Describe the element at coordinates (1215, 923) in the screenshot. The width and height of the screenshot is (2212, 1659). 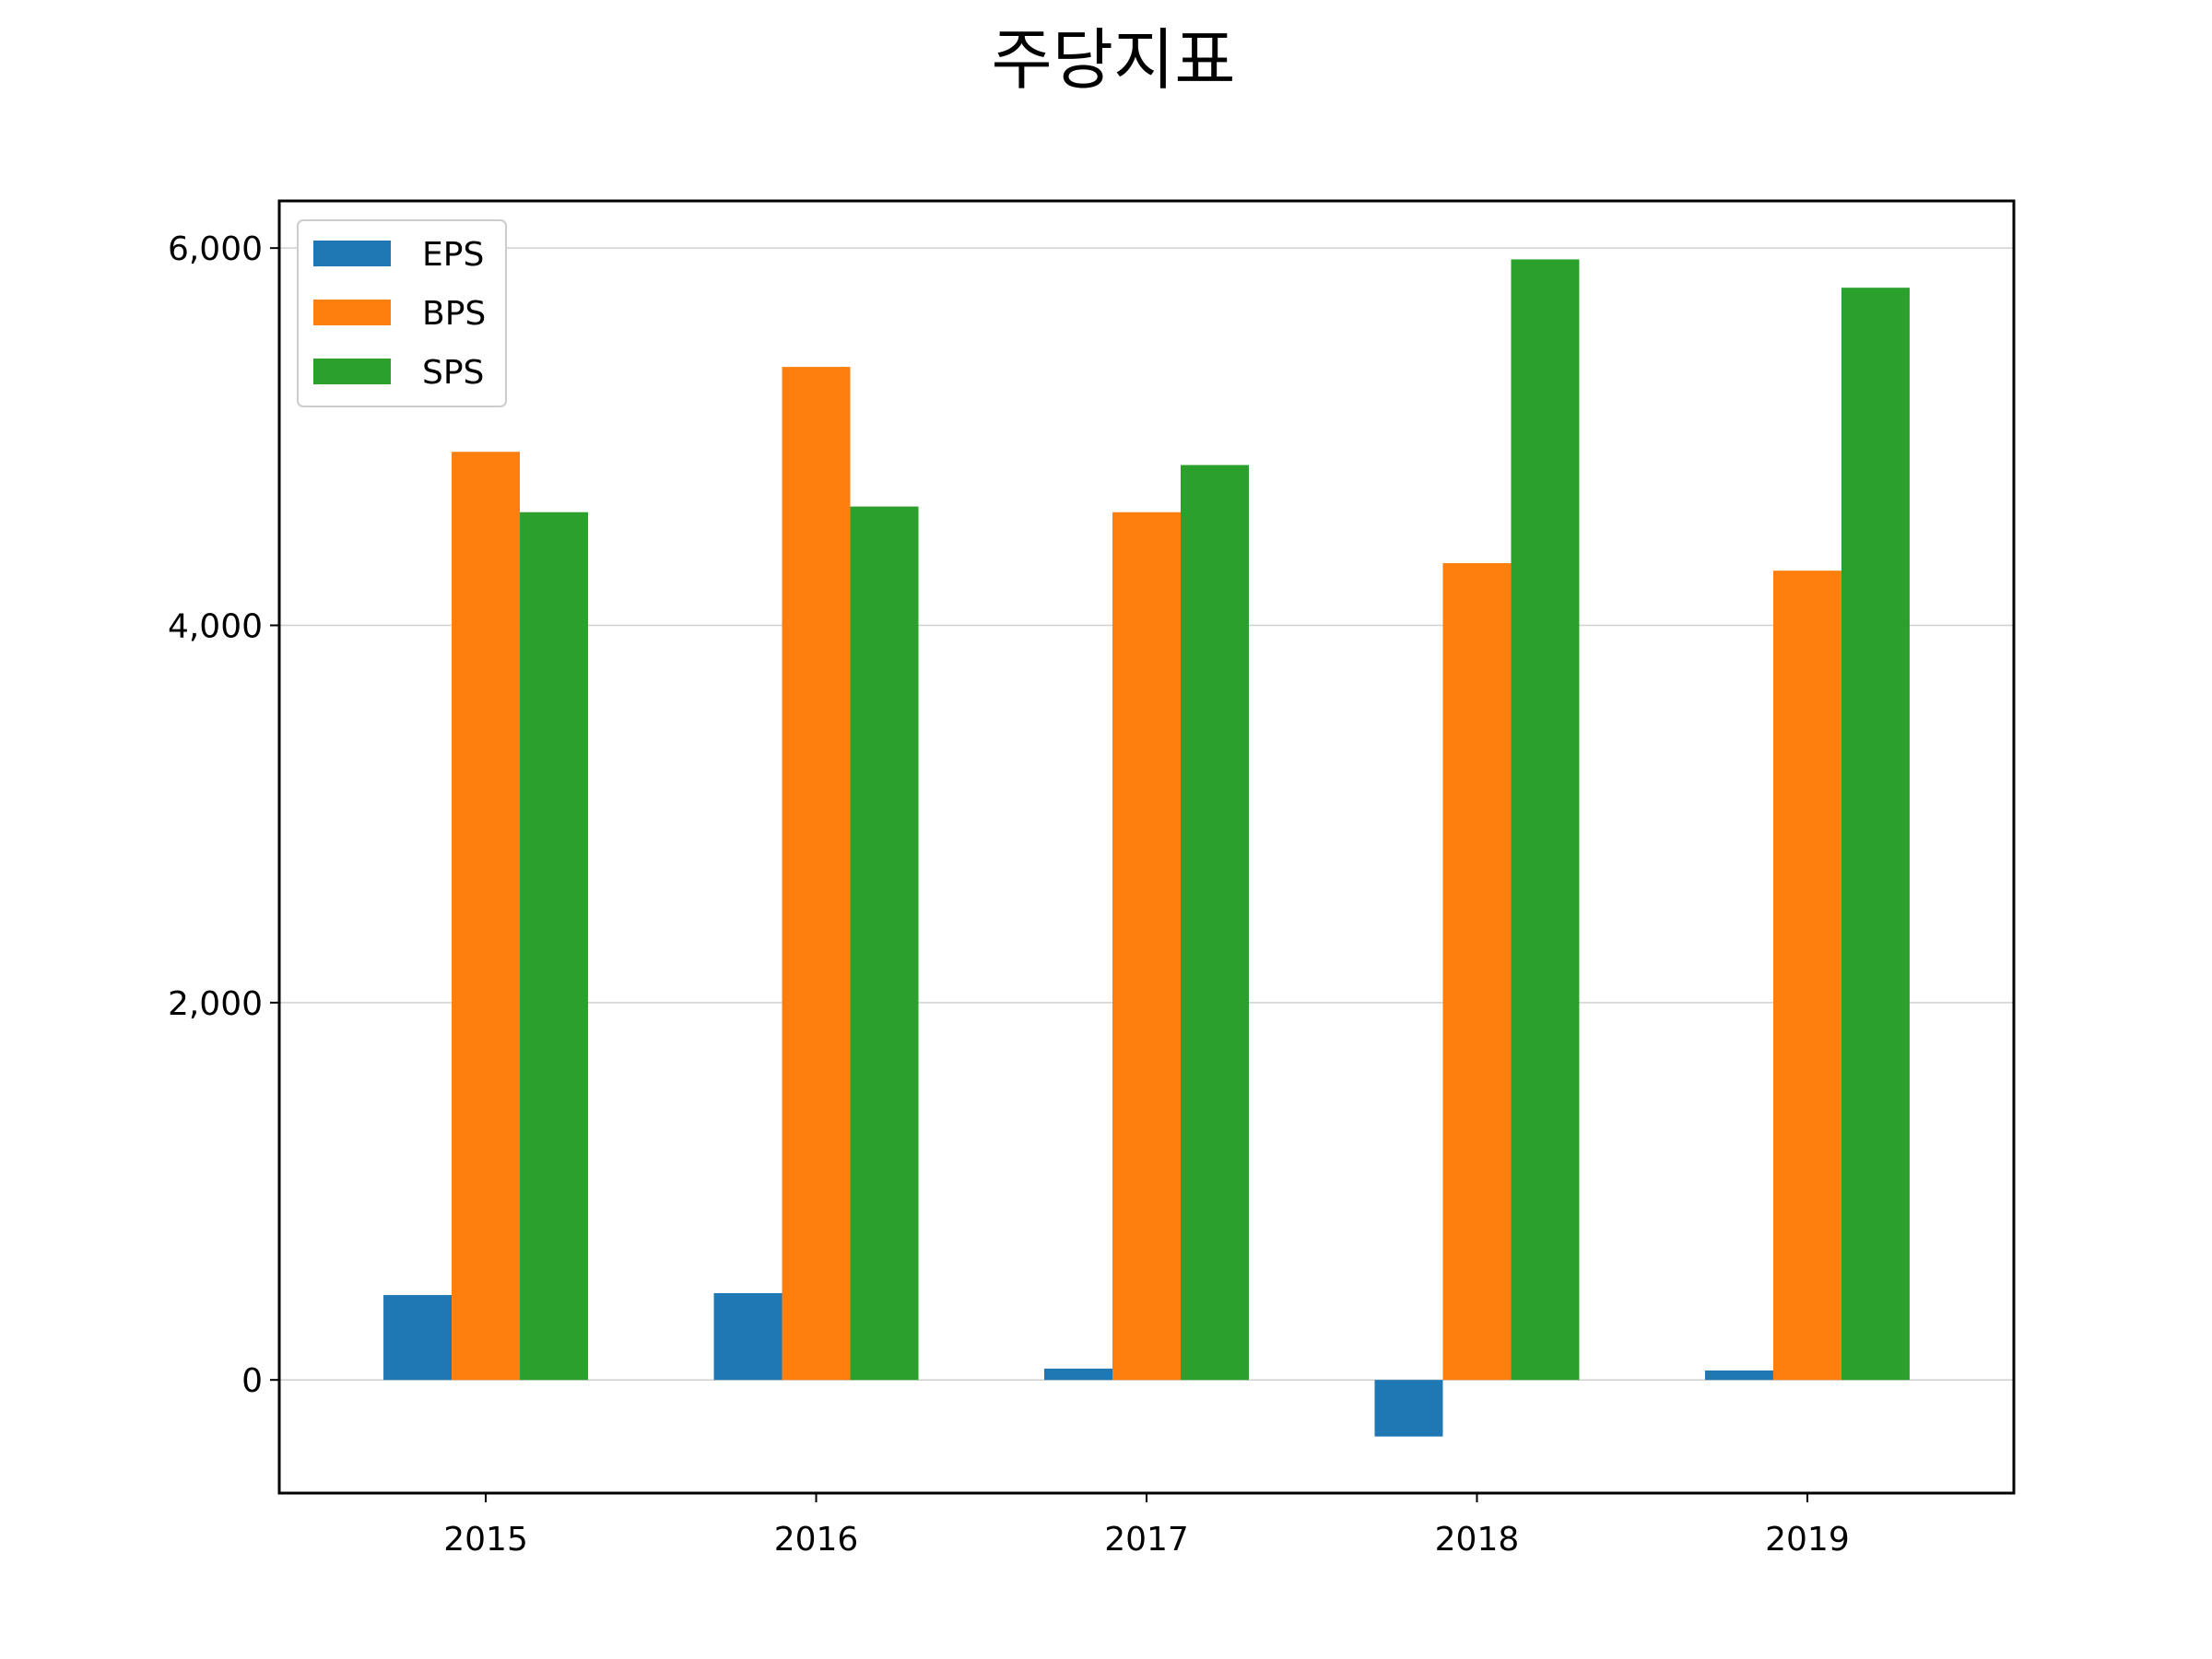
I see `bar-sps-2017` at that location.